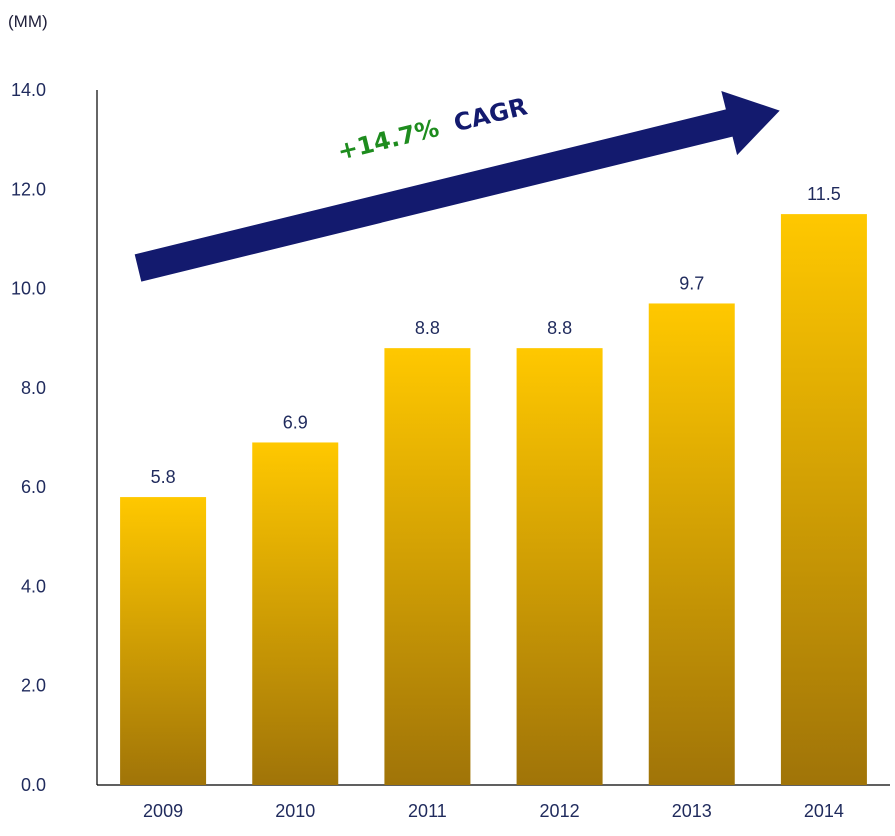  Describe the element at coordinates (33, 487) in the screenshot. I see `y-tick-label: 6.0` at that location.